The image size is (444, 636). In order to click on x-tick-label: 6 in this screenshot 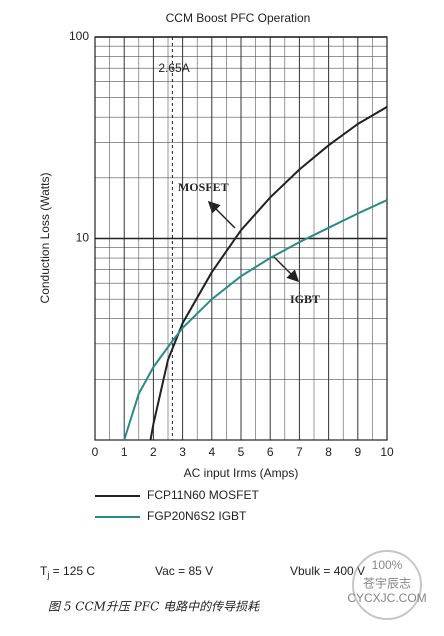, I will do `click(270, 452)`.